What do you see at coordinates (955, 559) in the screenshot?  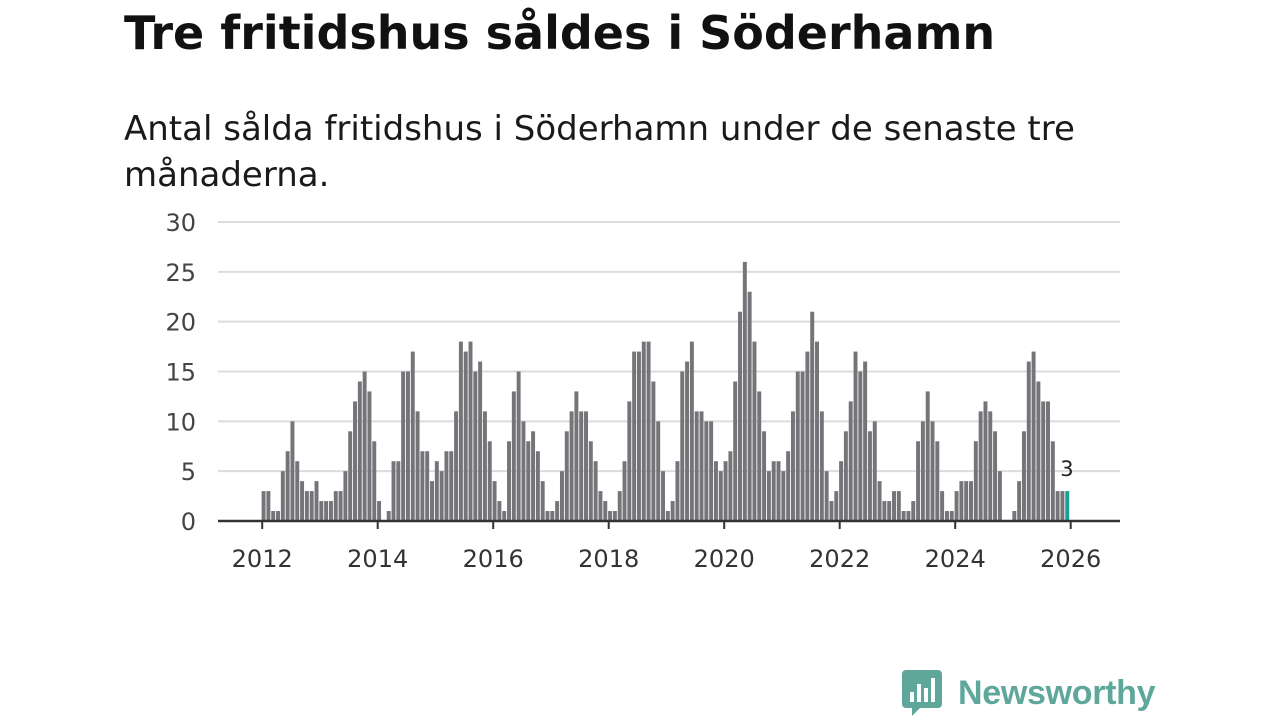 I see `x-tick-label: 2024` at bounding box center [955, 559].